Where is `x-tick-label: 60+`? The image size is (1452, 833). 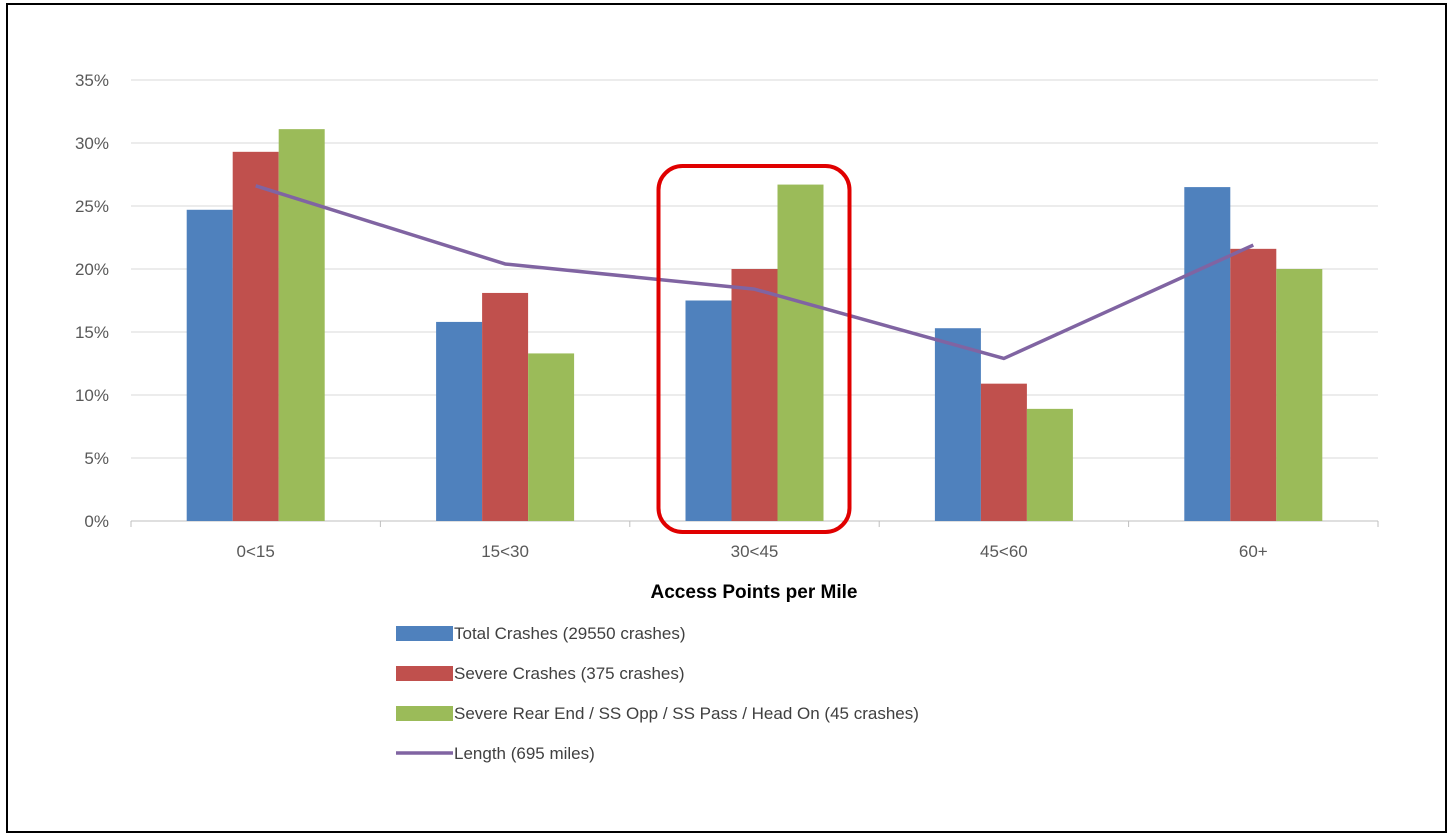
x-tick-label: 60+ is located at coordinates (1253, 551).